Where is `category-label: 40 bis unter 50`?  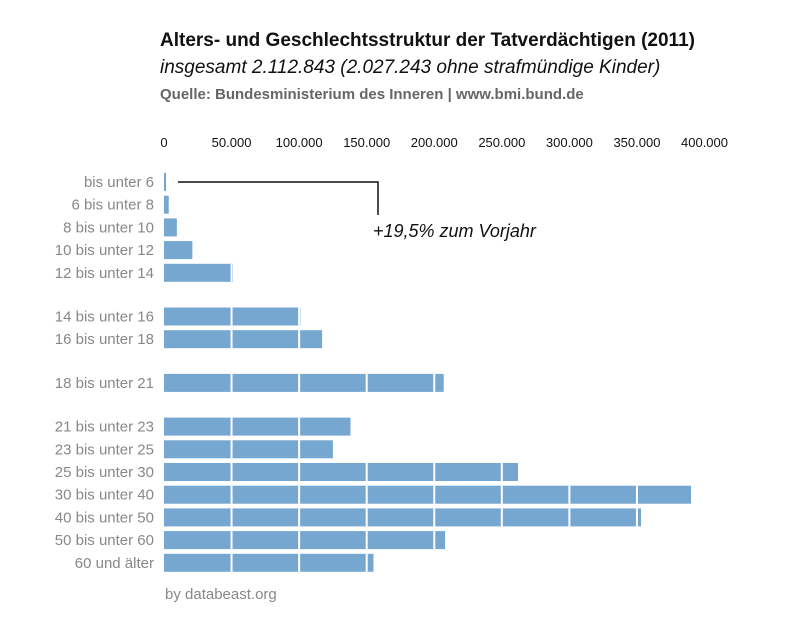 category-label: 40 bis unter 50 is located at coordinates (104, 517).